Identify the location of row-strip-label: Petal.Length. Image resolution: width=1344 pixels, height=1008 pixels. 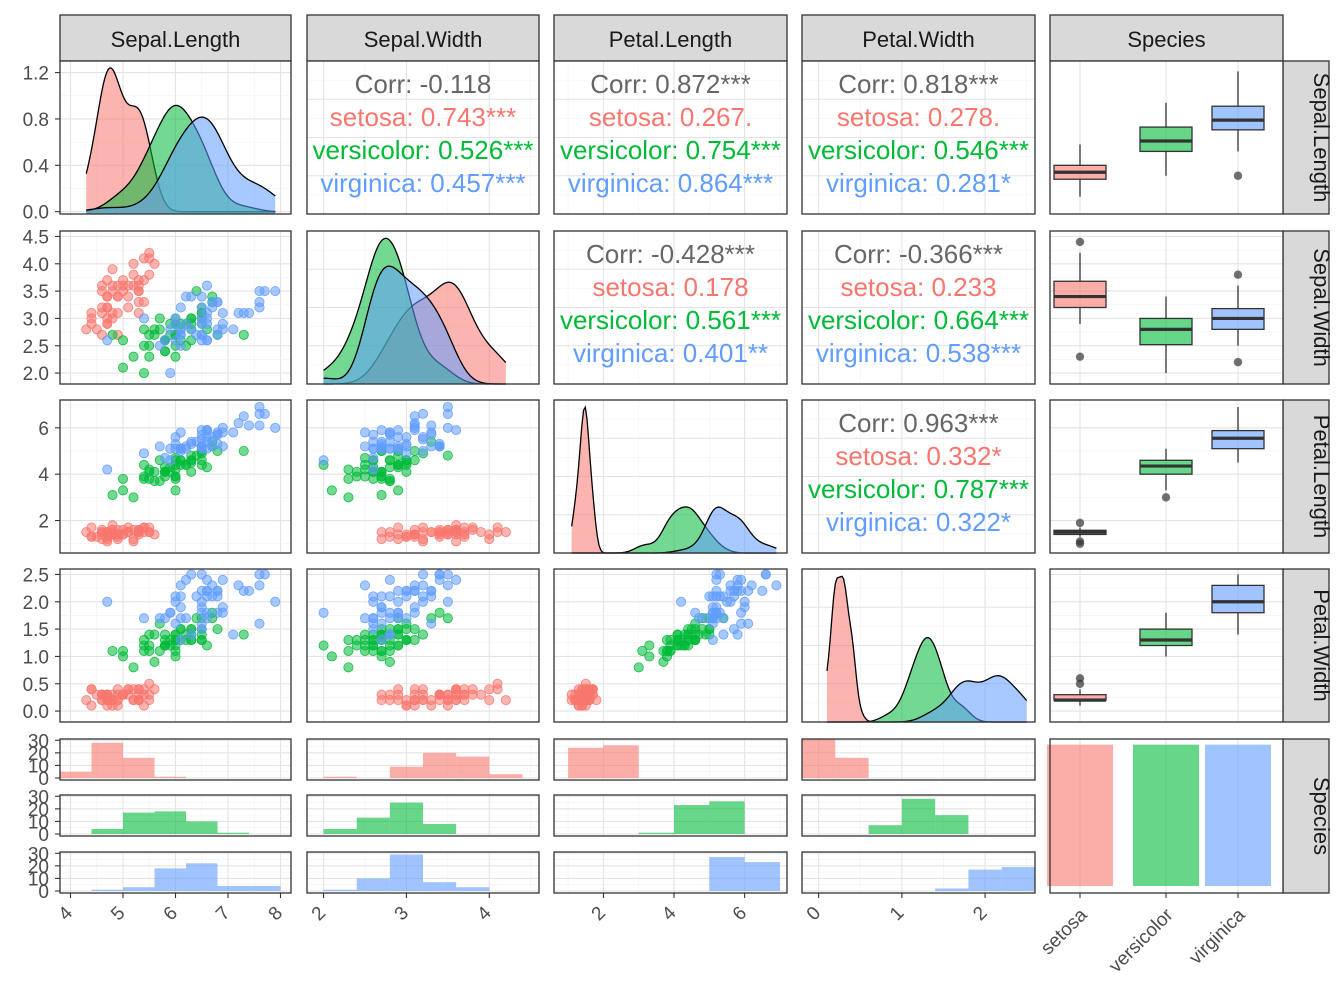
(1321, 477).